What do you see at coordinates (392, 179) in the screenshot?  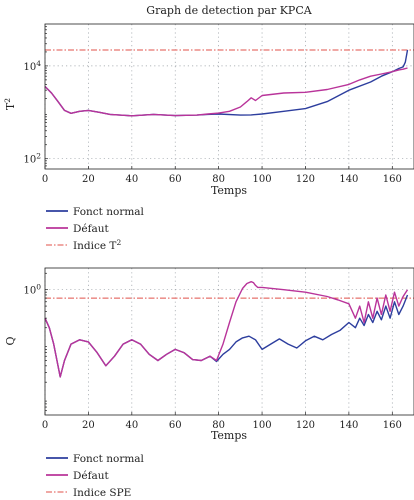 I see `t2-x-tick-label: 160` at bounding box center [392, 179].